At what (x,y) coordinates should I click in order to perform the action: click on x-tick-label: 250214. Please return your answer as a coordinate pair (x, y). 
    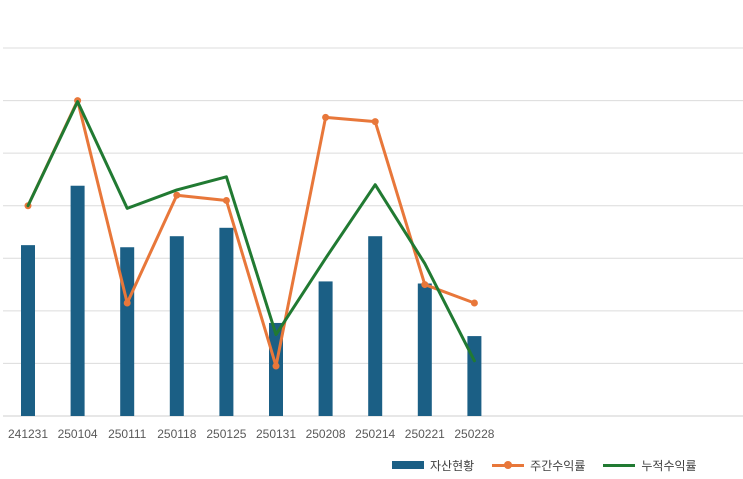
    Looking at the image, I should click on (375, 434).